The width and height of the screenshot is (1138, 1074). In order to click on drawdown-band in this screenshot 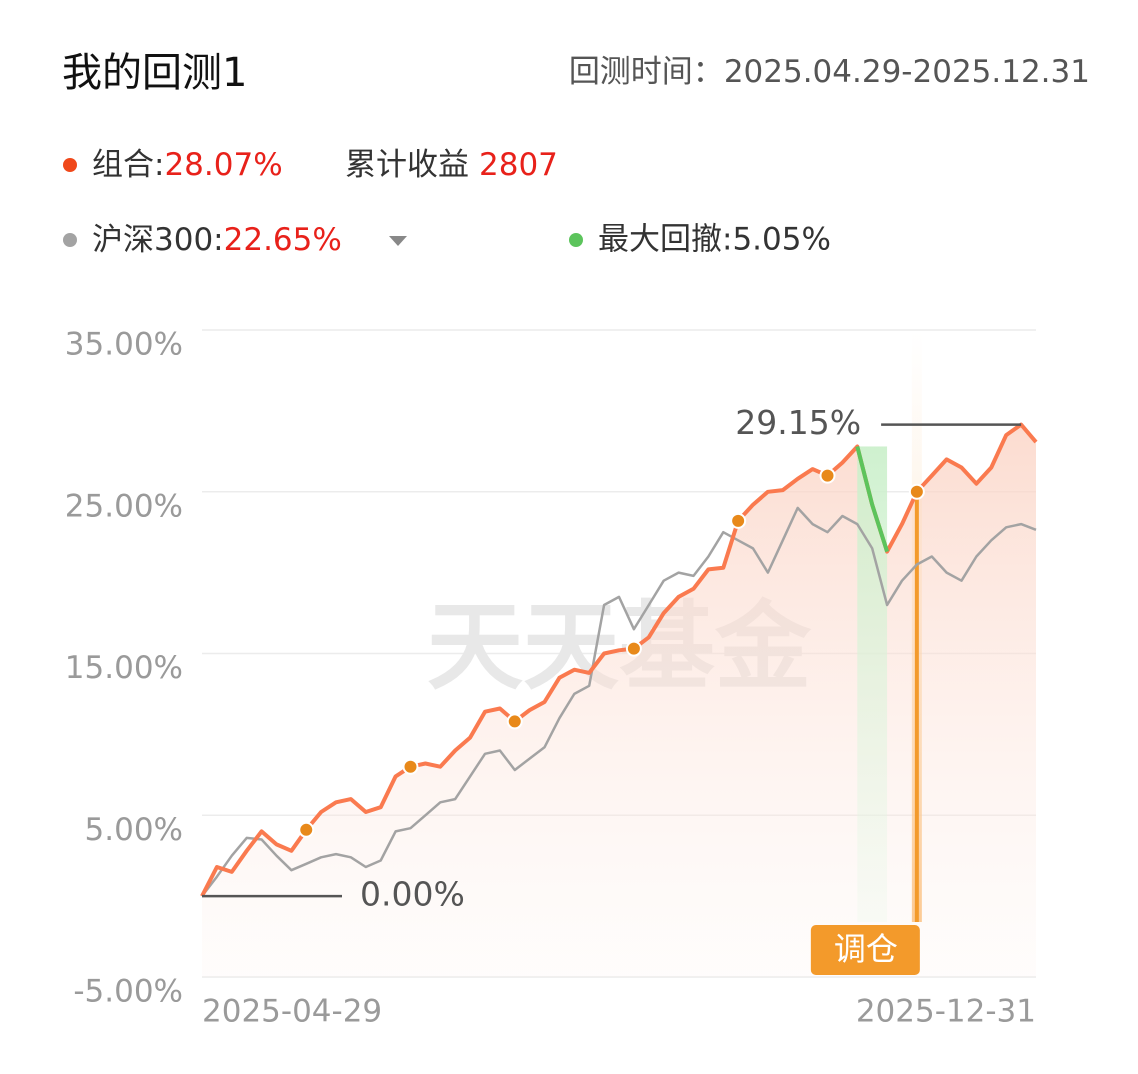, I will do `click(872, 684)`.